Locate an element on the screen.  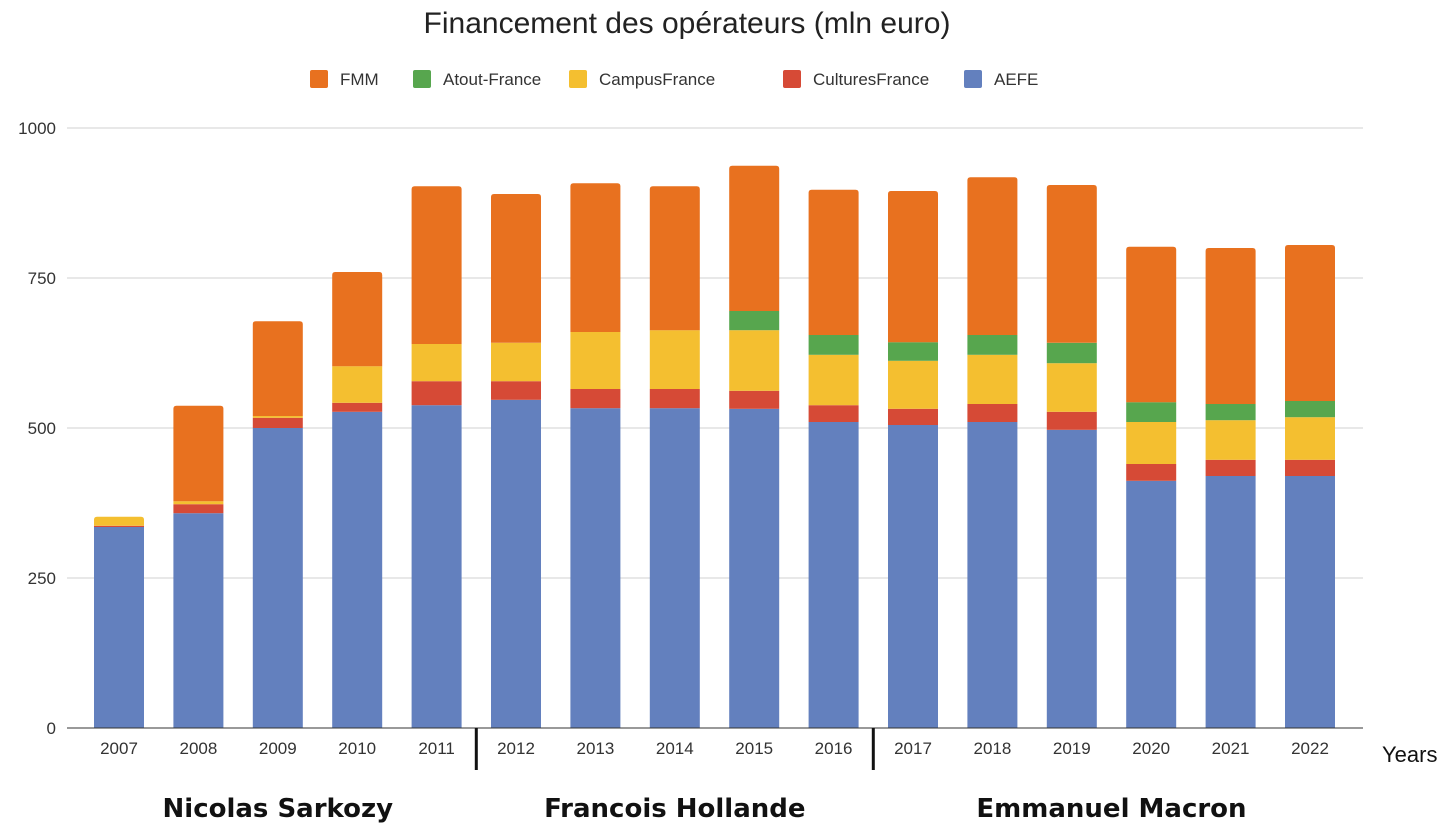
term-dividers is located at coordinates (674, 749).